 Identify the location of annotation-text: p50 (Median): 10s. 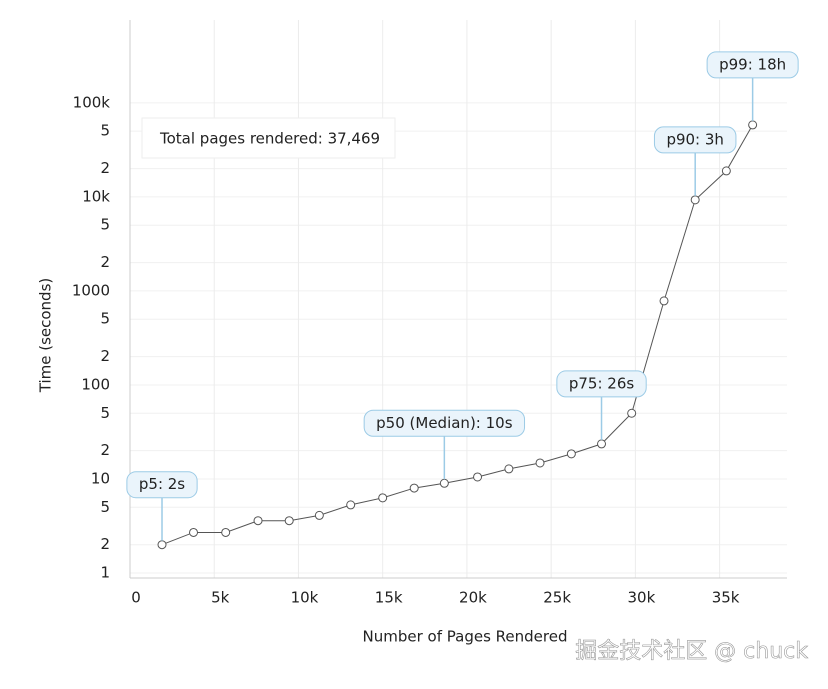
(444, 423).